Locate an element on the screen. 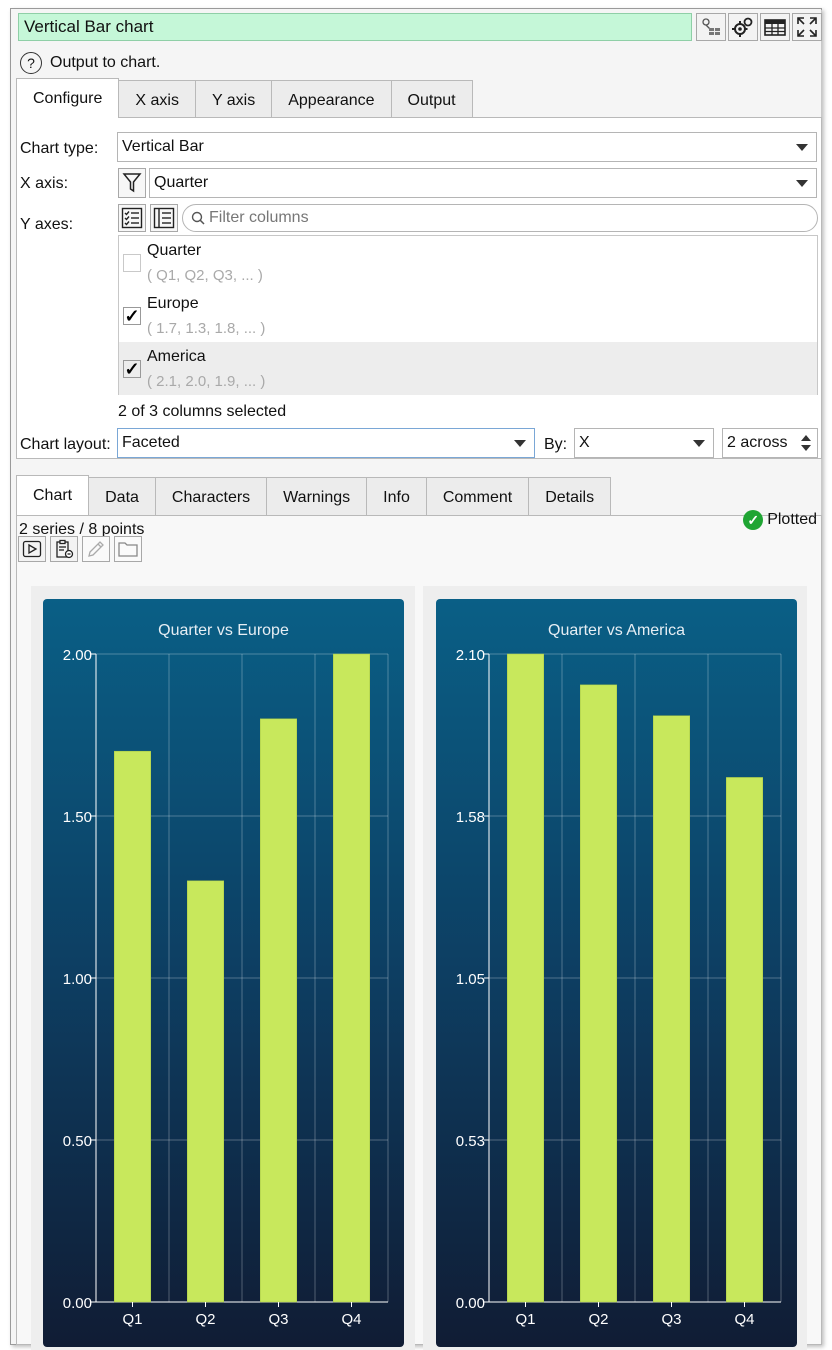  y-tick-label: 0.50 is located at coordinates (77, 1141).